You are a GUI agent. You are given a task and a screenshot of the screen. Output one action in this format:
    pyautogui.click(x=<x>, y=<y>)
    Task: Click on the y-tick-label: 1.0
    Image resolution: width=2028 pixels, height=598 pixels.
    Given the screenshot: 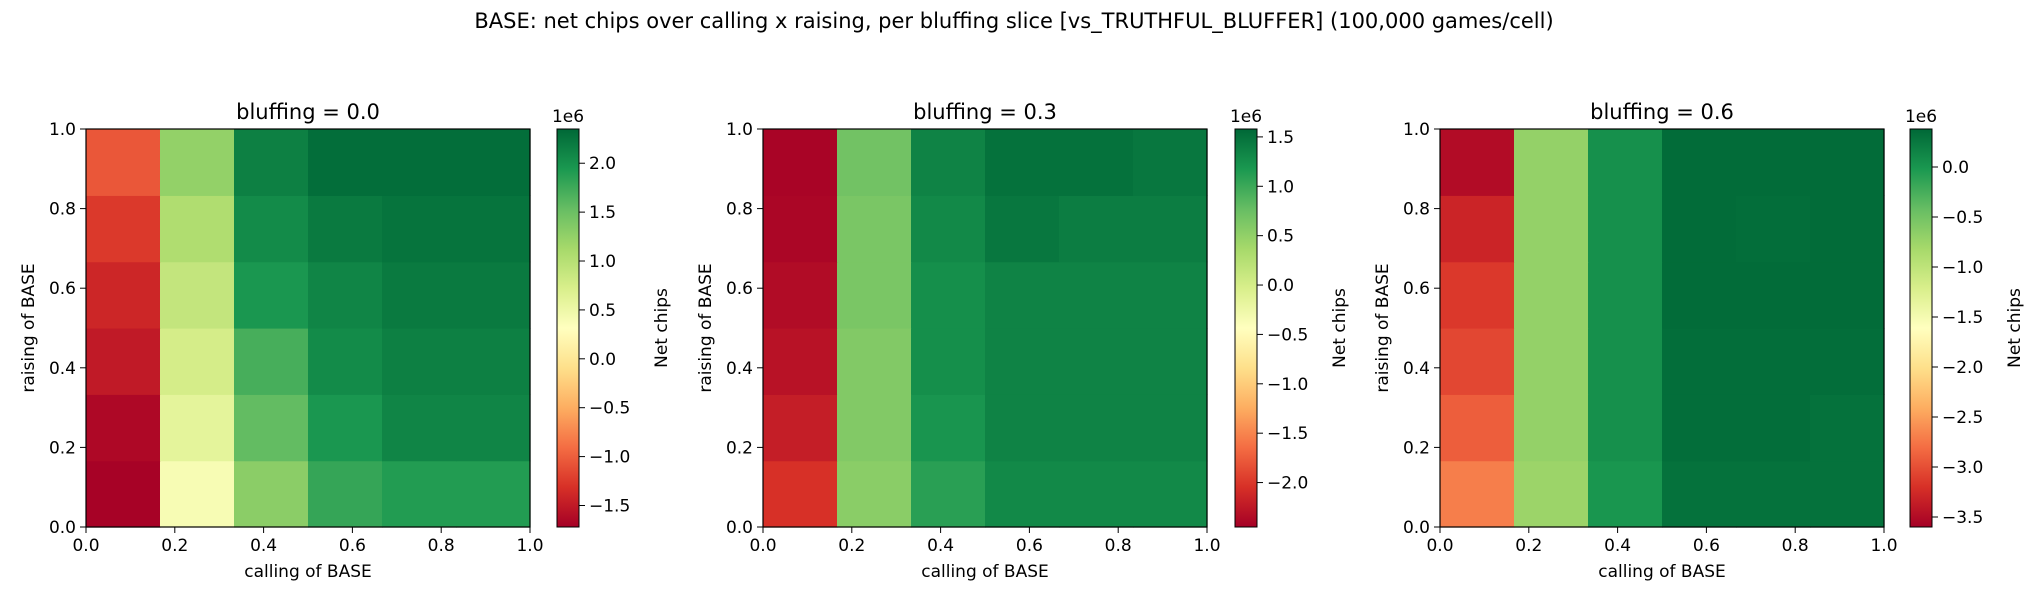 What is the action you would take?
    pyautogui.click(x=62, y=130)
    